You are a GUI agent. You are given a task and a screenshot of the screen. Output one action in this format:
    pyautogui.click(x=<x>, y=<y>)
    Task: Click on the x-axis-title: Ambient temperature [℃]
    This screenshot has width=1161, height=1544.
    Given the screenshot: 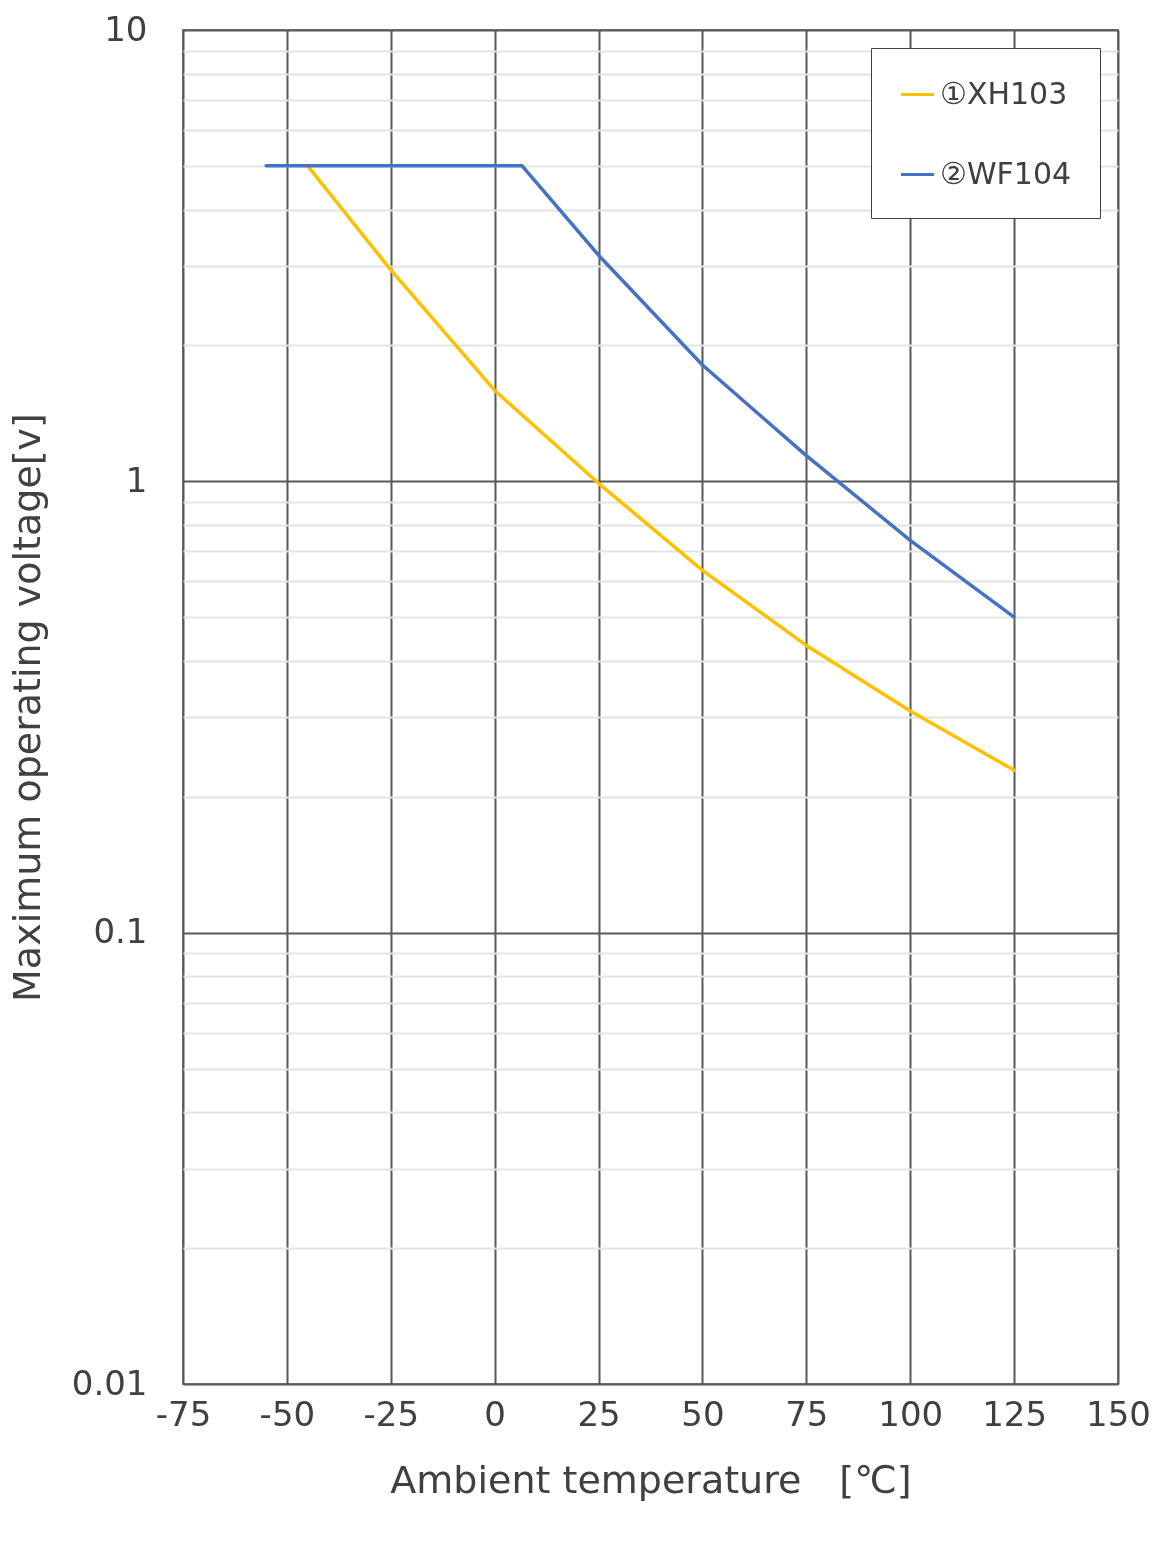 What is the action you would take?
    pyautogui.click(x=651, y=1479)
    